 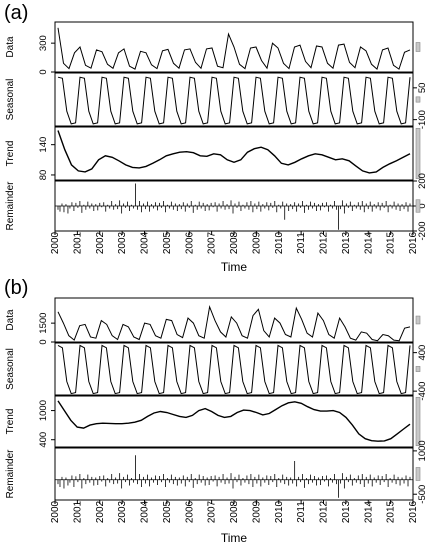 What do you see at coordinates (422, 119) in the screenshot?
I see `y-tick-label: -100` at bounding box center [422, 119].